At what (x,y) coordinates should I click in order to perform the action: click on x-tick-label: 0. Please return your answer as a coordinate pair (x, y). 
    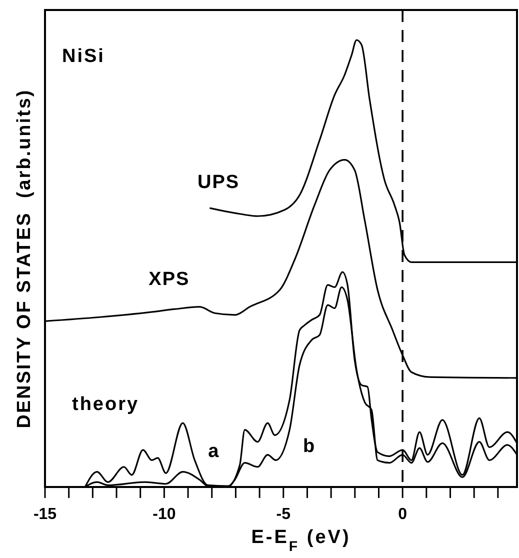
    Looking at the image, I should click on (403, 514).